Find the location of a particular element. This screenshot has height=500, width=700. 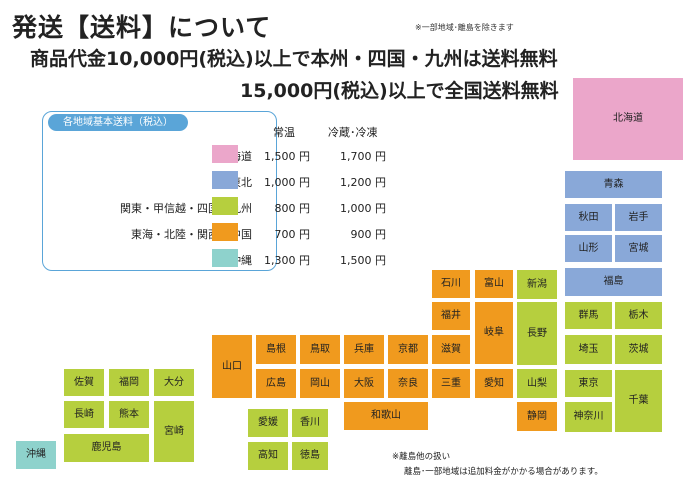

rate-row-cold-price: 1,000 円 is located at coordinates (363, 208).